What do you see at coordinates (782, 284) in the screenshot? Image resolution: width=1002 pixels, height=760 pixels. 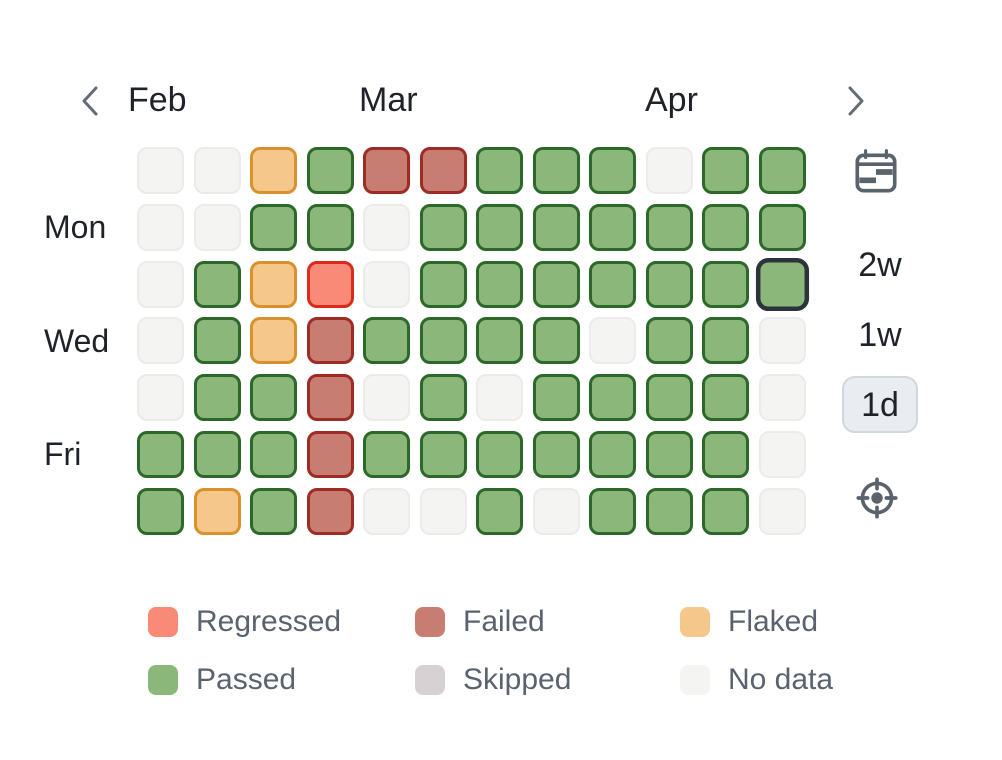 I see `grid-cell-selected` at bounding box center [782, 284].